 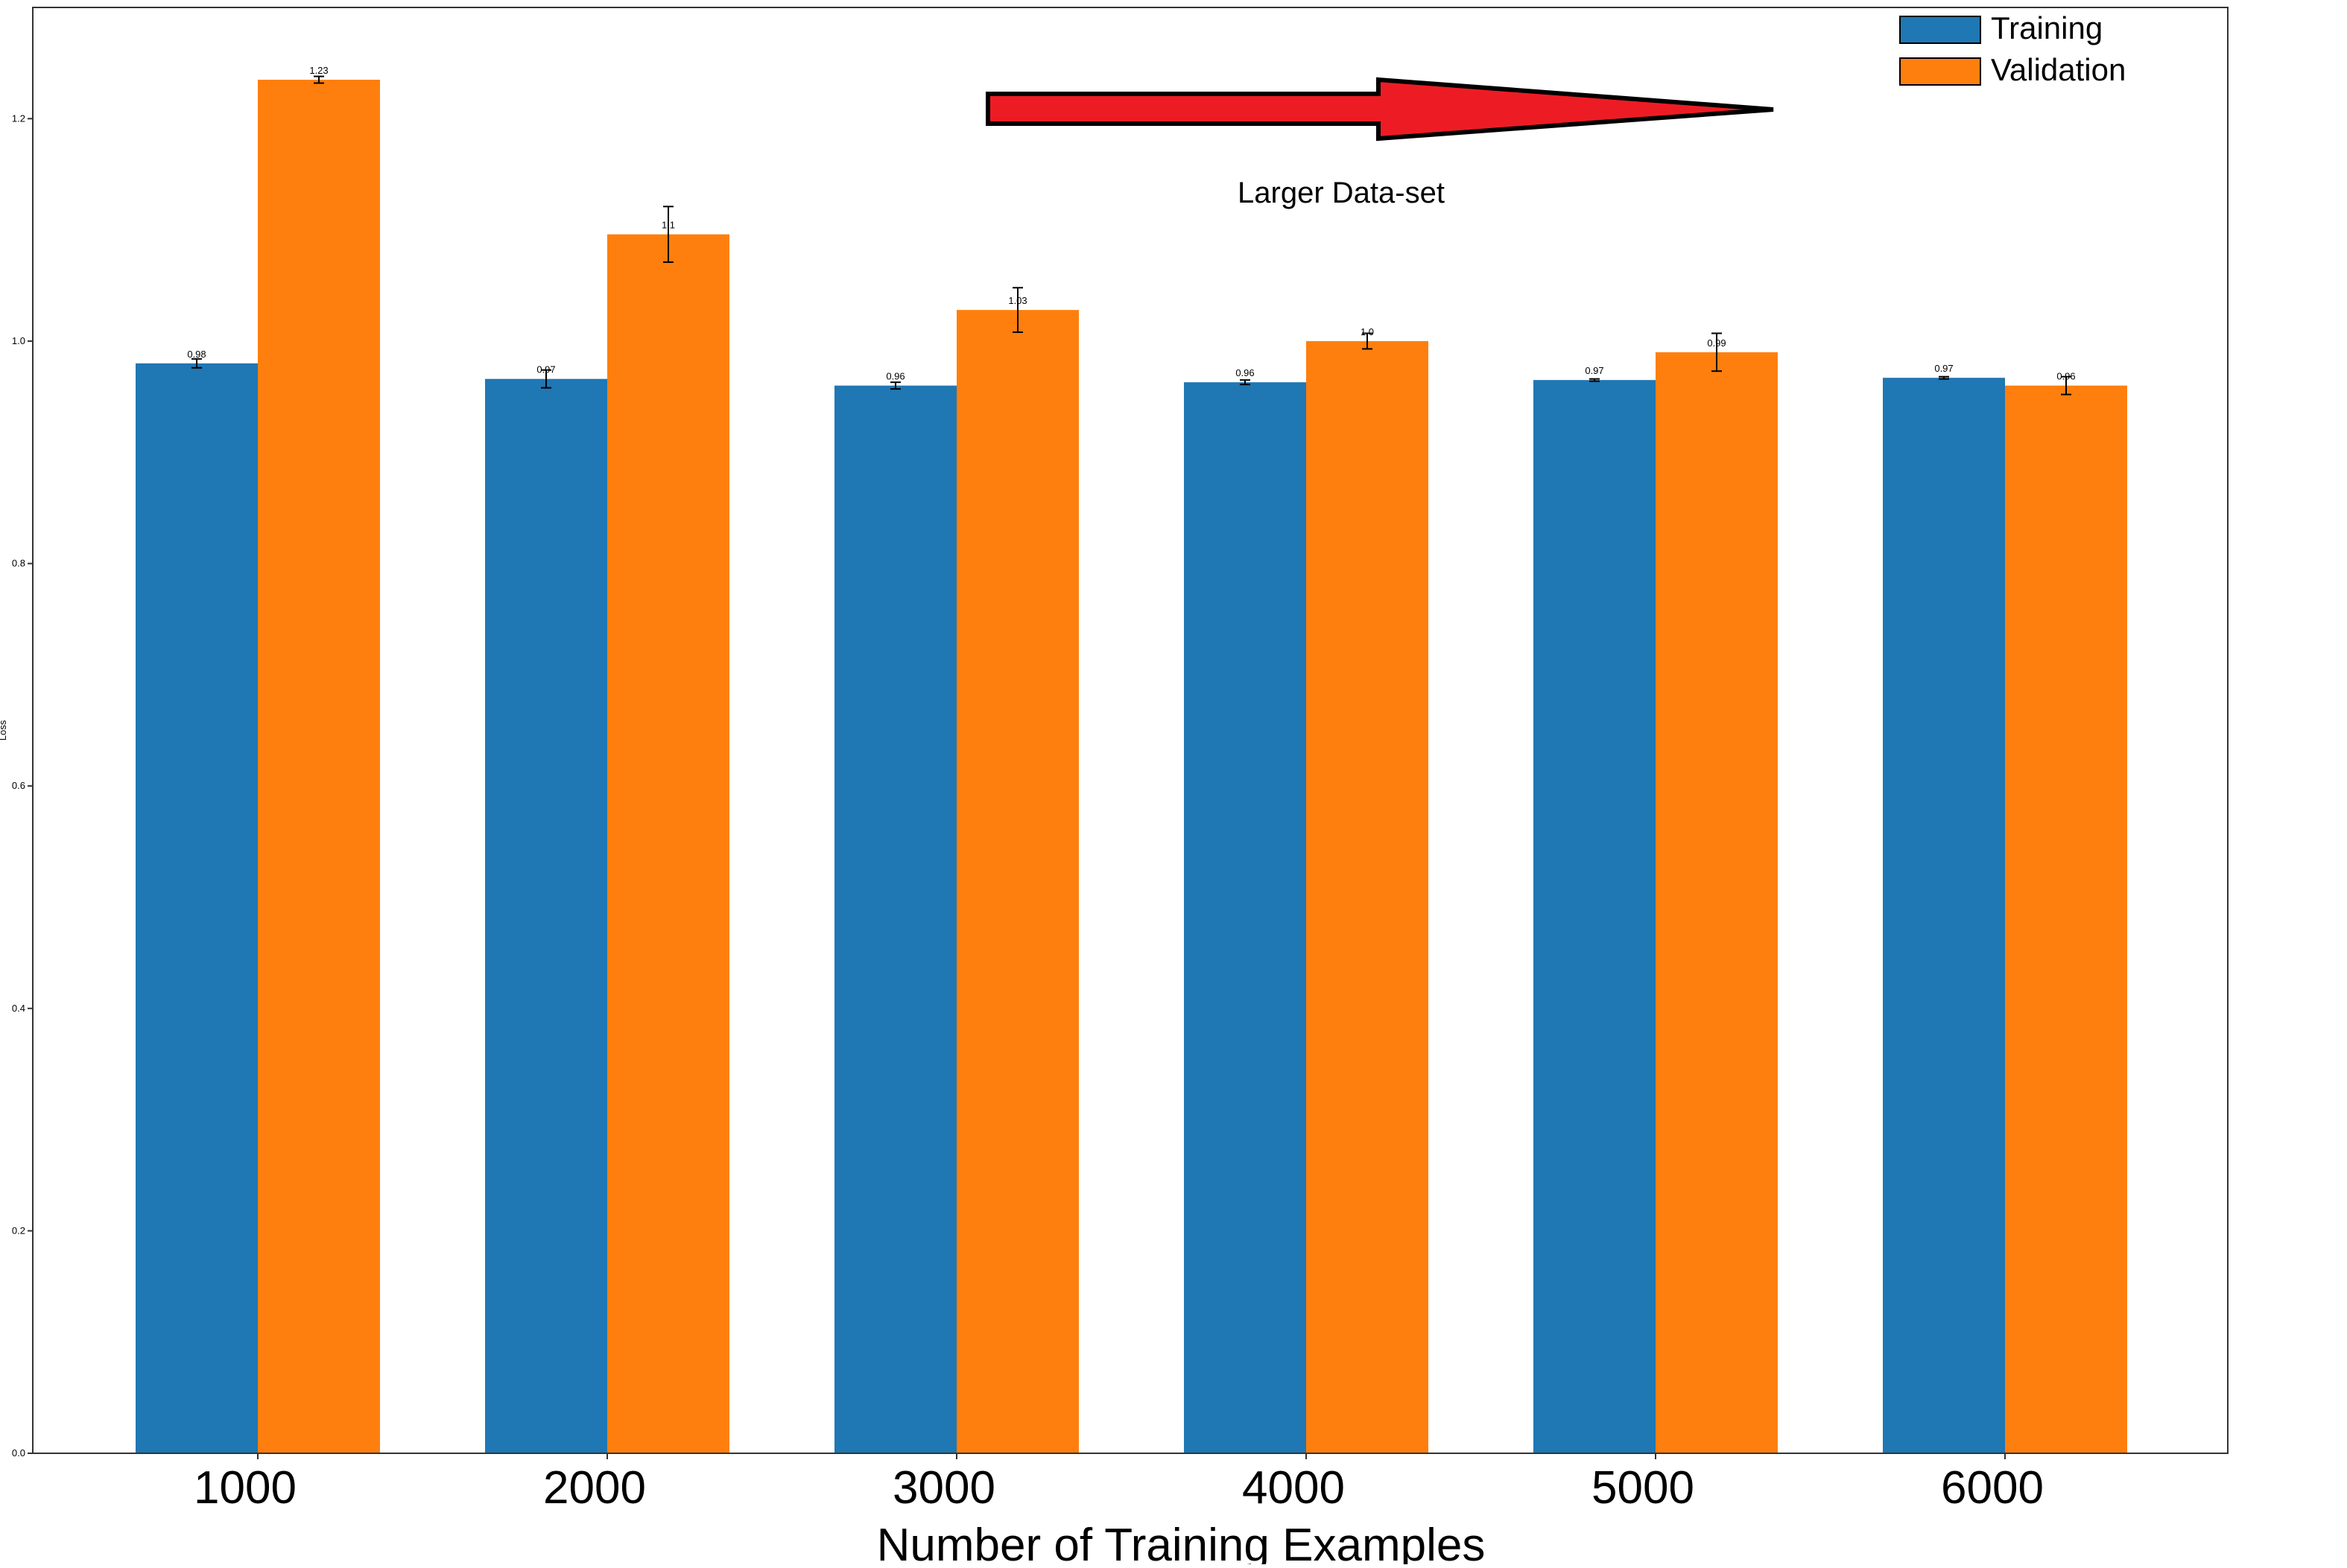 I want to click on y-tick-label-0.4: 0.4, so click(x=18, y=1009).